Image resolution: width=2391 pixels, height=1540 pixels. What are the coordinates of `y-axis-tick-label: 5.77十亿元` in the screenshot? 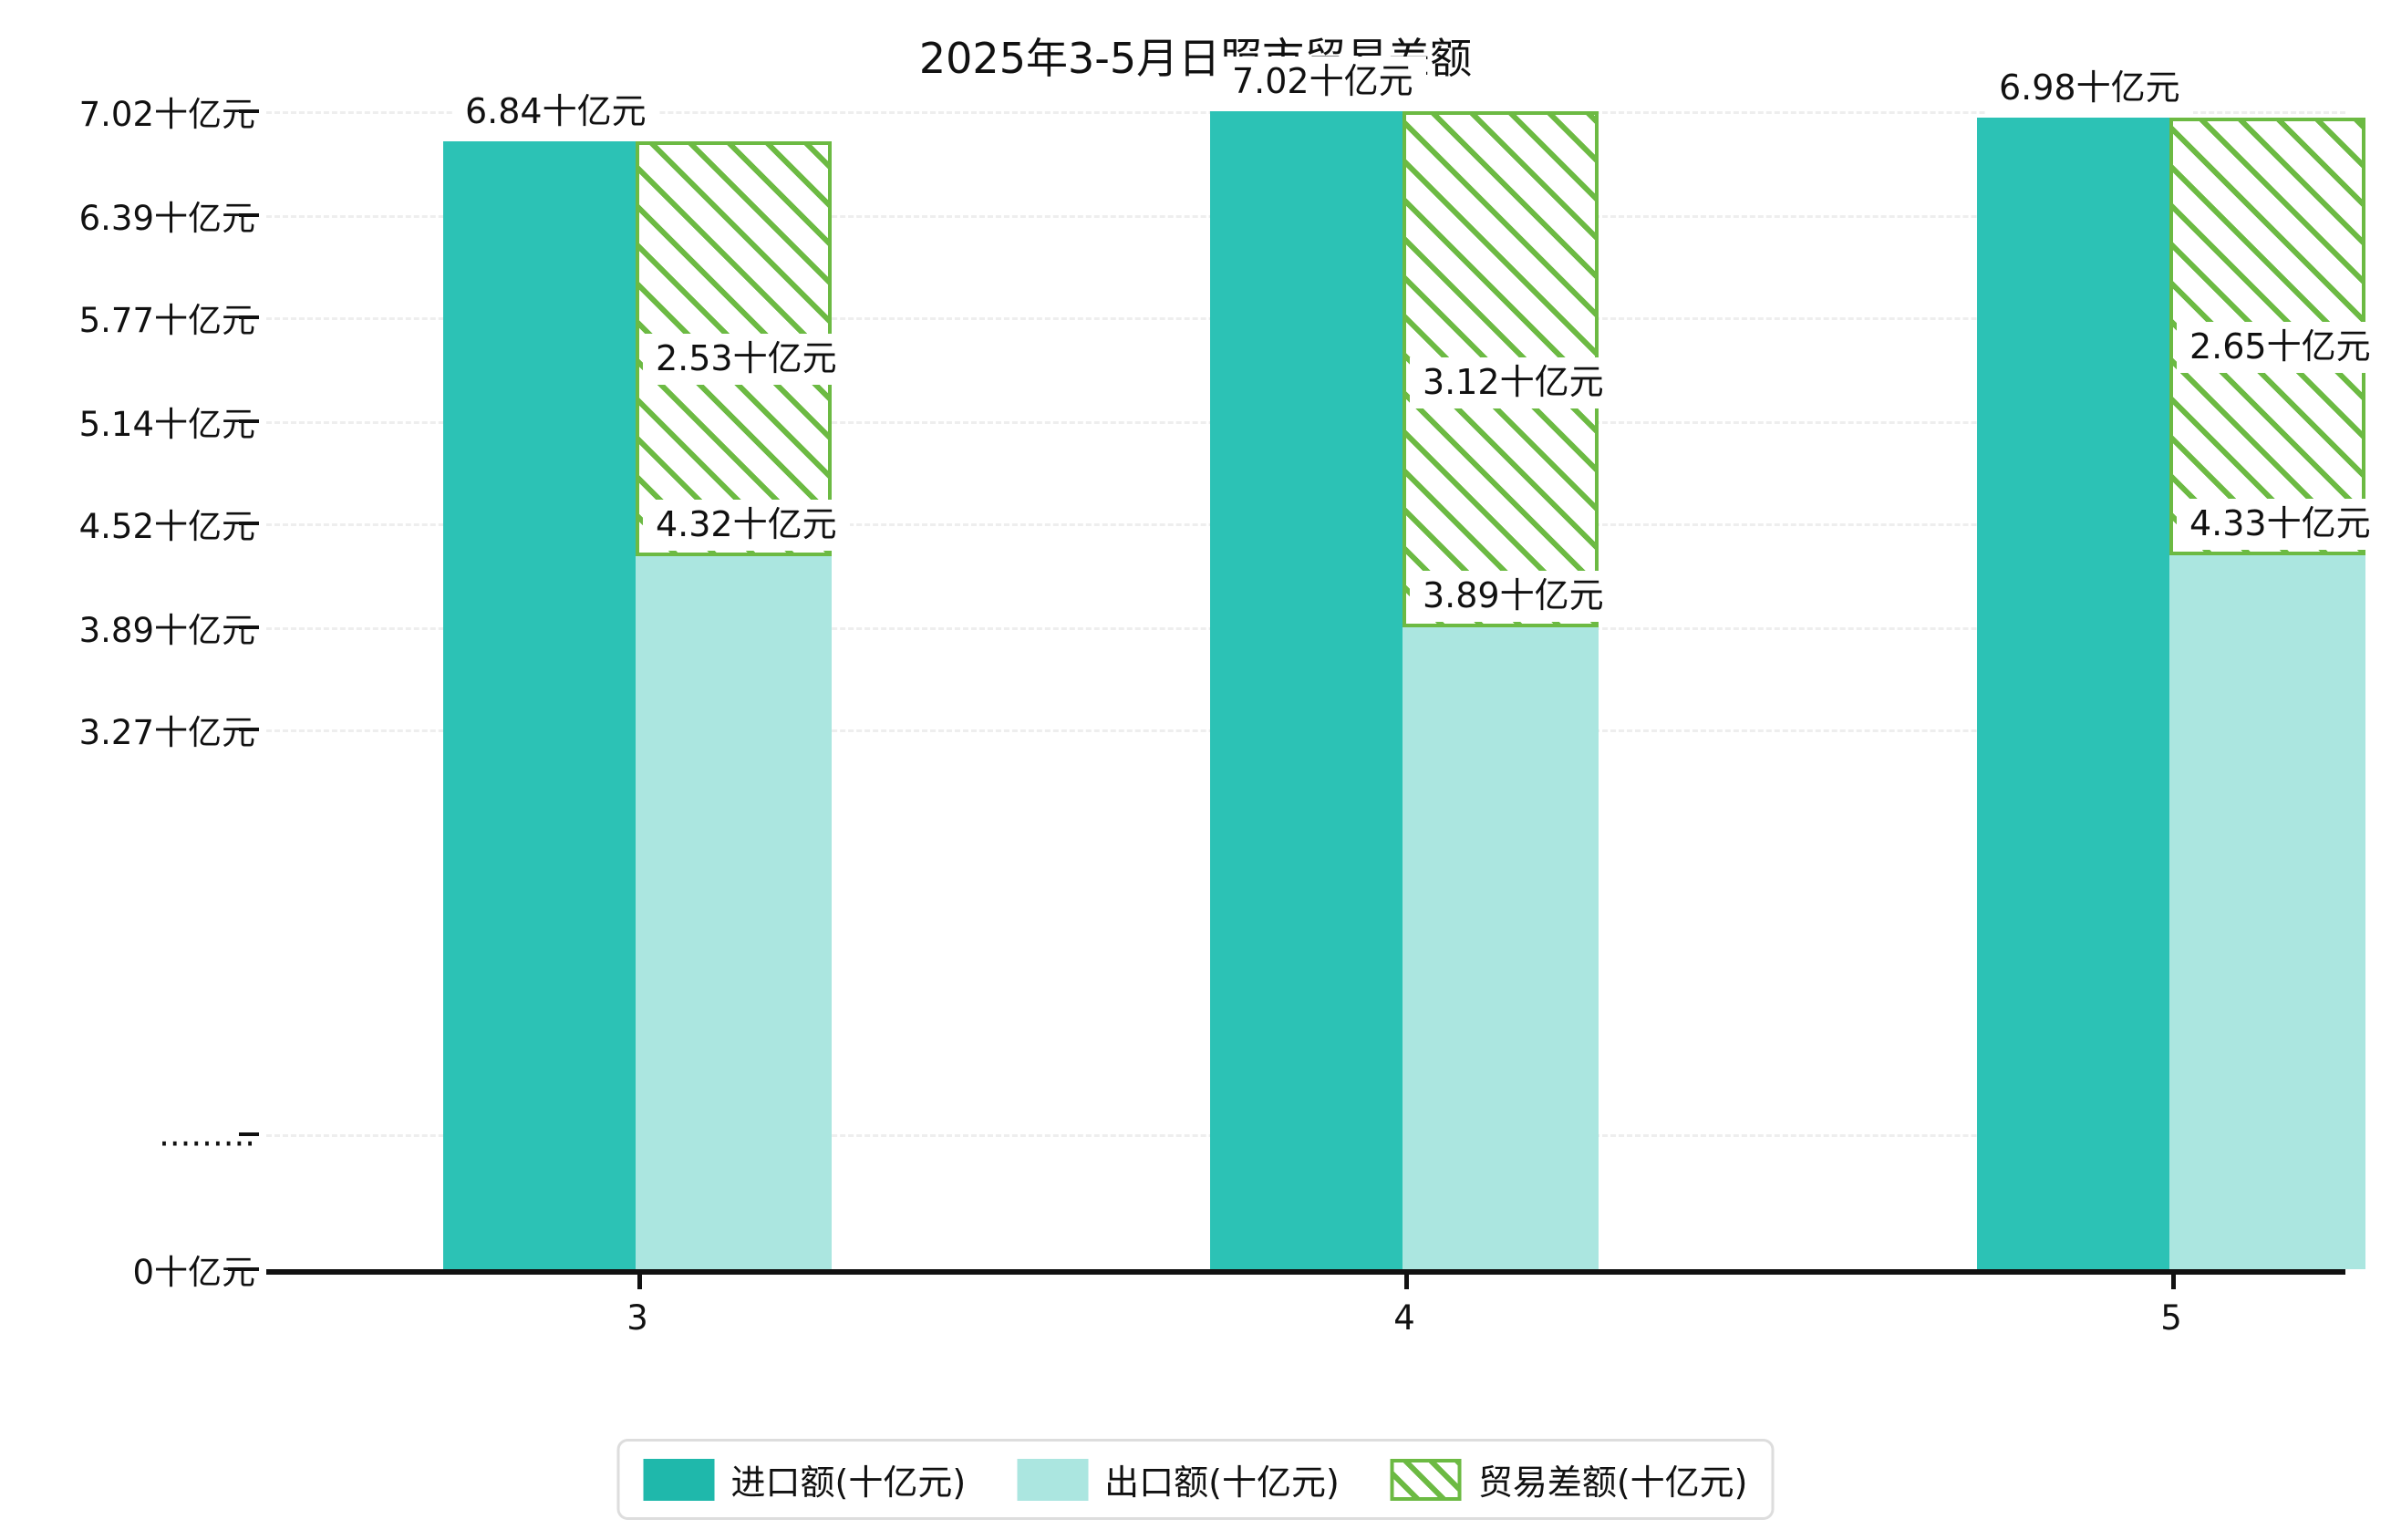 It's located at (166, 321).